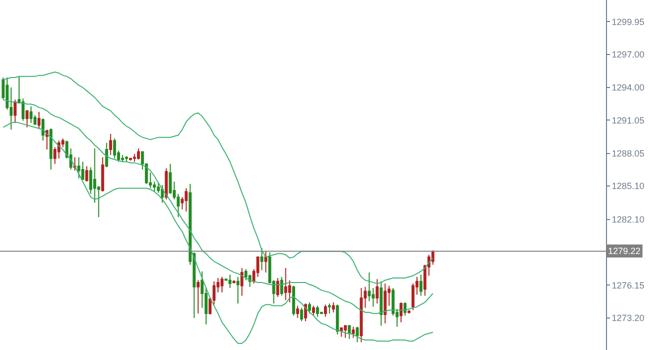 This screenshot has width=648, height=350. Describe the element at coordinates (628, 219) in the screenshot. I see `y-tick-label: 1282.10` at that location.